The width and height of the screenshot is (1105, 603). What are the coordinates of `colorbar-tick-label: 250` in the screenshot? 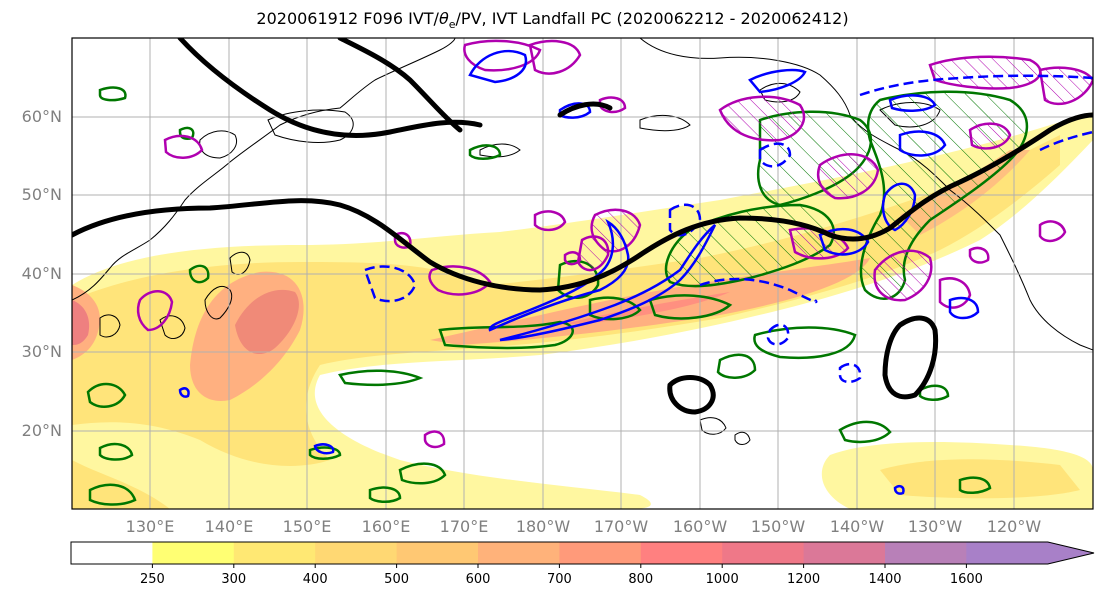 It's located at (152, 579).